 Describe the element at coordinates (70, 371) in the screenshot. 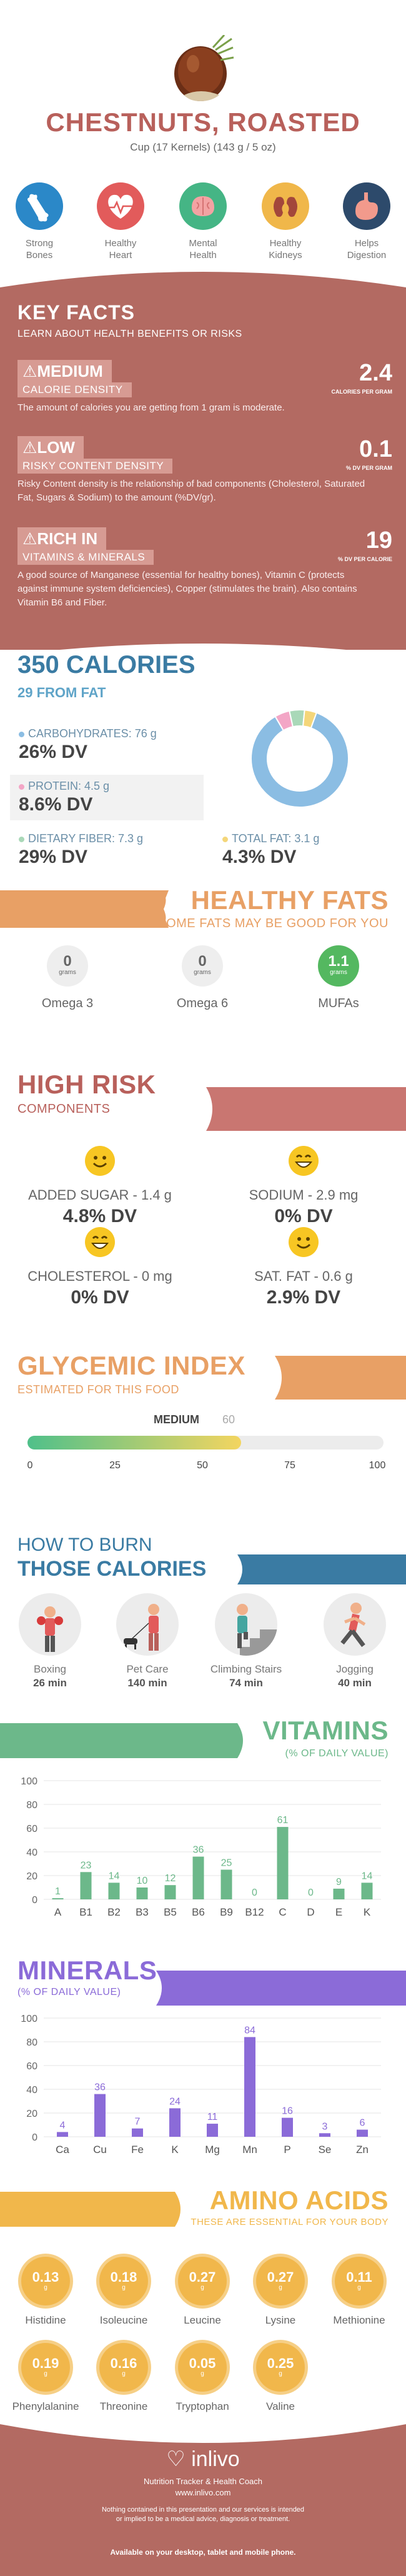

I see `fact-level: MEDIUM` at that location.